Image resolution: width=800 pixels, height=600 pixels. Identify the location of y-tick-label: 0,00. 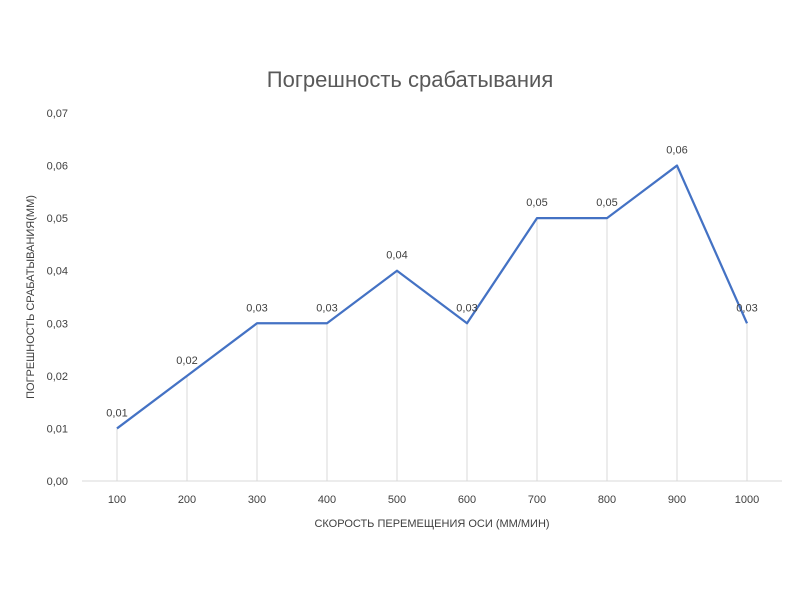
(57, 482).